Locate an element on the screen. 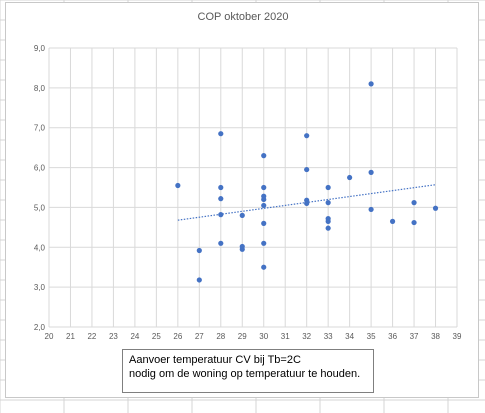 The height and width of the screenshot is (413, 485). x-tick-label: 36 is located at coordinates (392, 336).